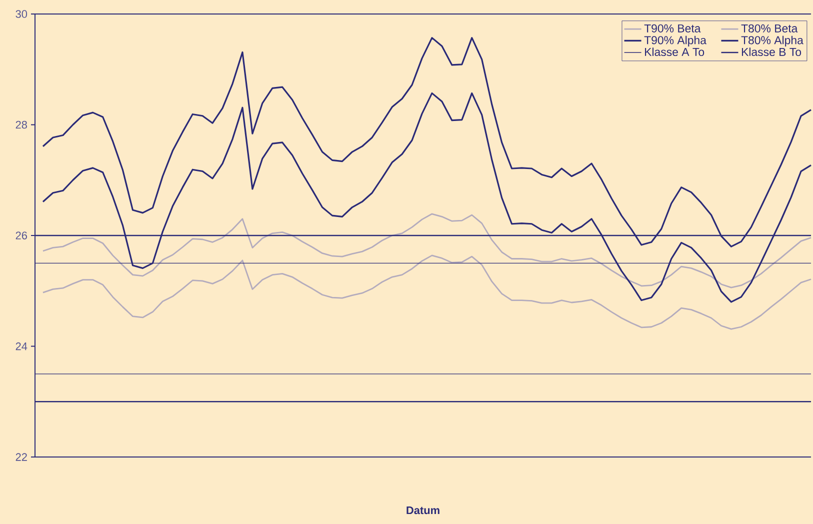 The width and height of the screenshot is (813, 524). I want to click on legend-label: T90% Alpha, so click(675, 41).